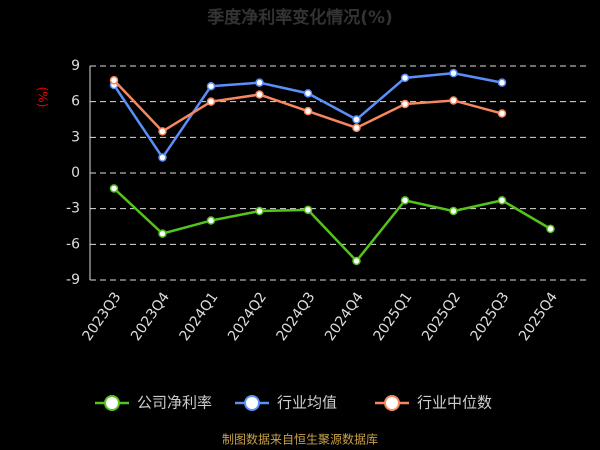 This screenshot has height=450, width=600. What do you see at coordinates (454, 403) in the screenshot?
I see `legend-label: 行业中位数` at bounding box center [454, 403].